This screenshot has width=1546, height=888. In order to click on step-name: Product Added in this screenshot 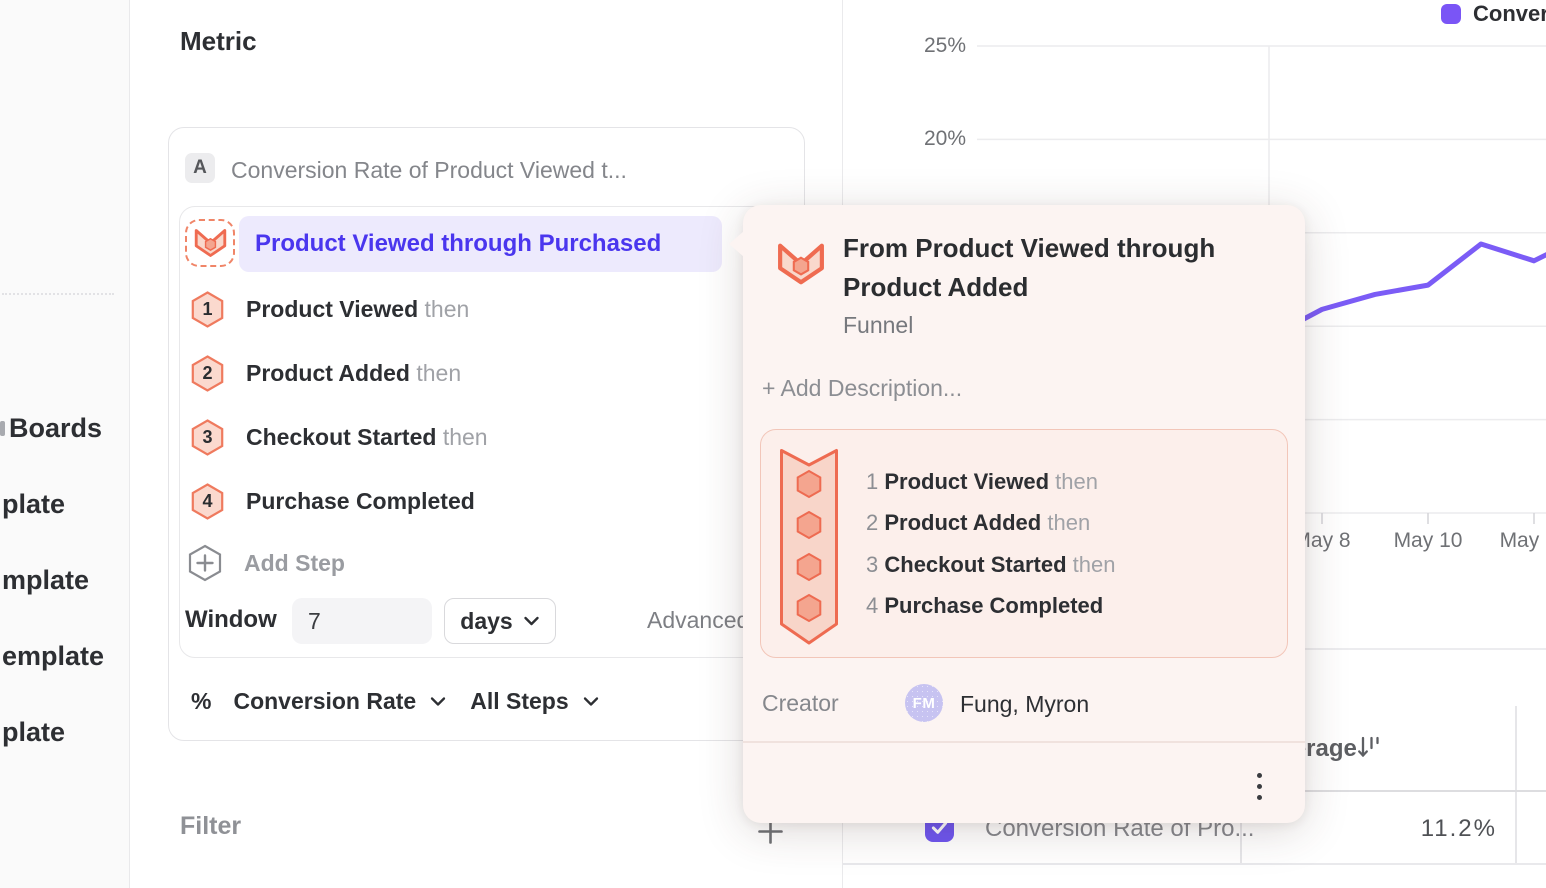, I will do `click(328, 372)`.